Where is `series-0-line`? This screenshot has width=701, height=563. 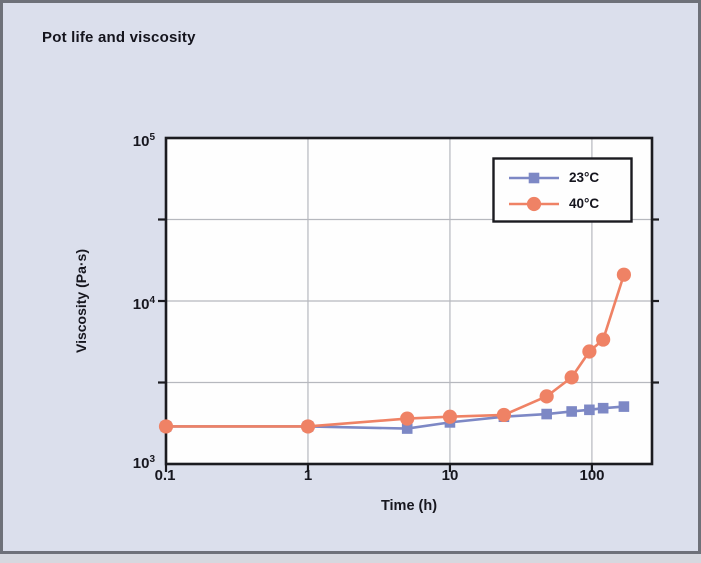 series-0-line is located at coordinates (395, 417).